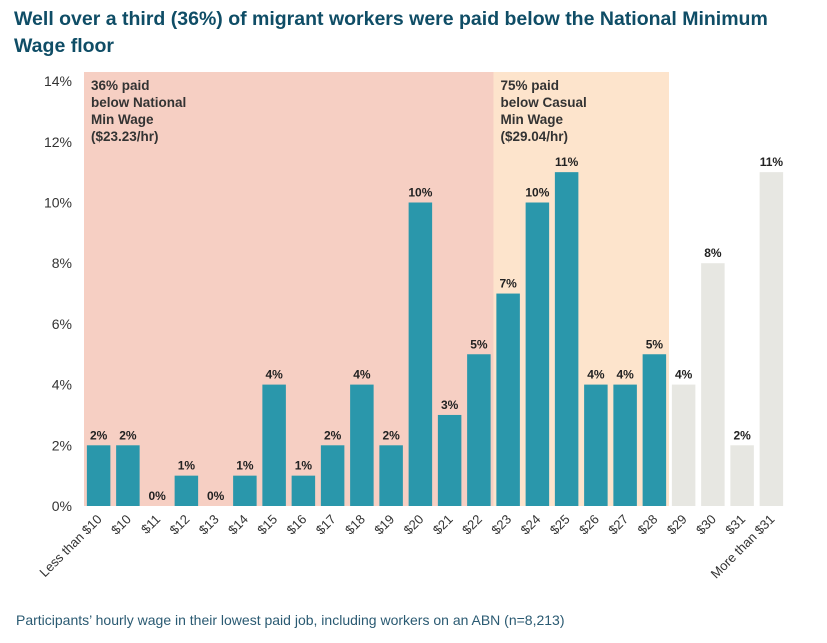 Image resolution: width=827 pixels, height=643 pixels. What do you see at coordinates (450, 405) in the screenshot?
I see `bar-value-label: 3%` at bounding box center [450, 405].